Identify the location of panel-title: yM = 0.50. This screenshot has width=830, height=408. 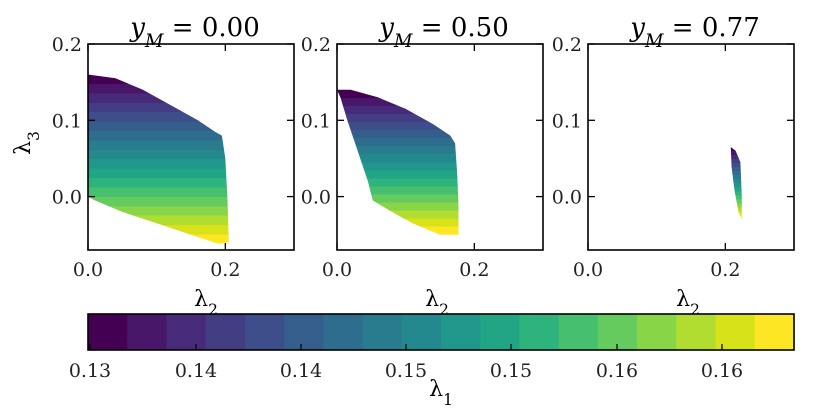
(443, 32).